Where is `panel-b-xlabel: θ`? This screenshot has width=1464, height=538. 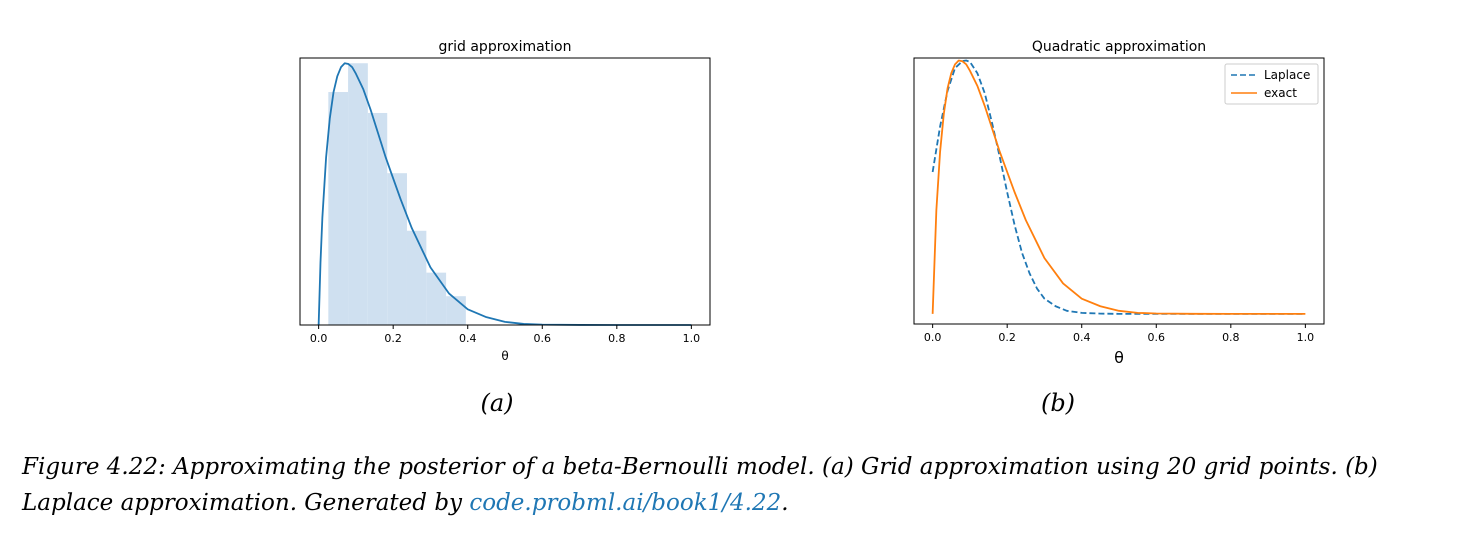
panel-b-xlabel: θ is located at coordinates (1119, 357).